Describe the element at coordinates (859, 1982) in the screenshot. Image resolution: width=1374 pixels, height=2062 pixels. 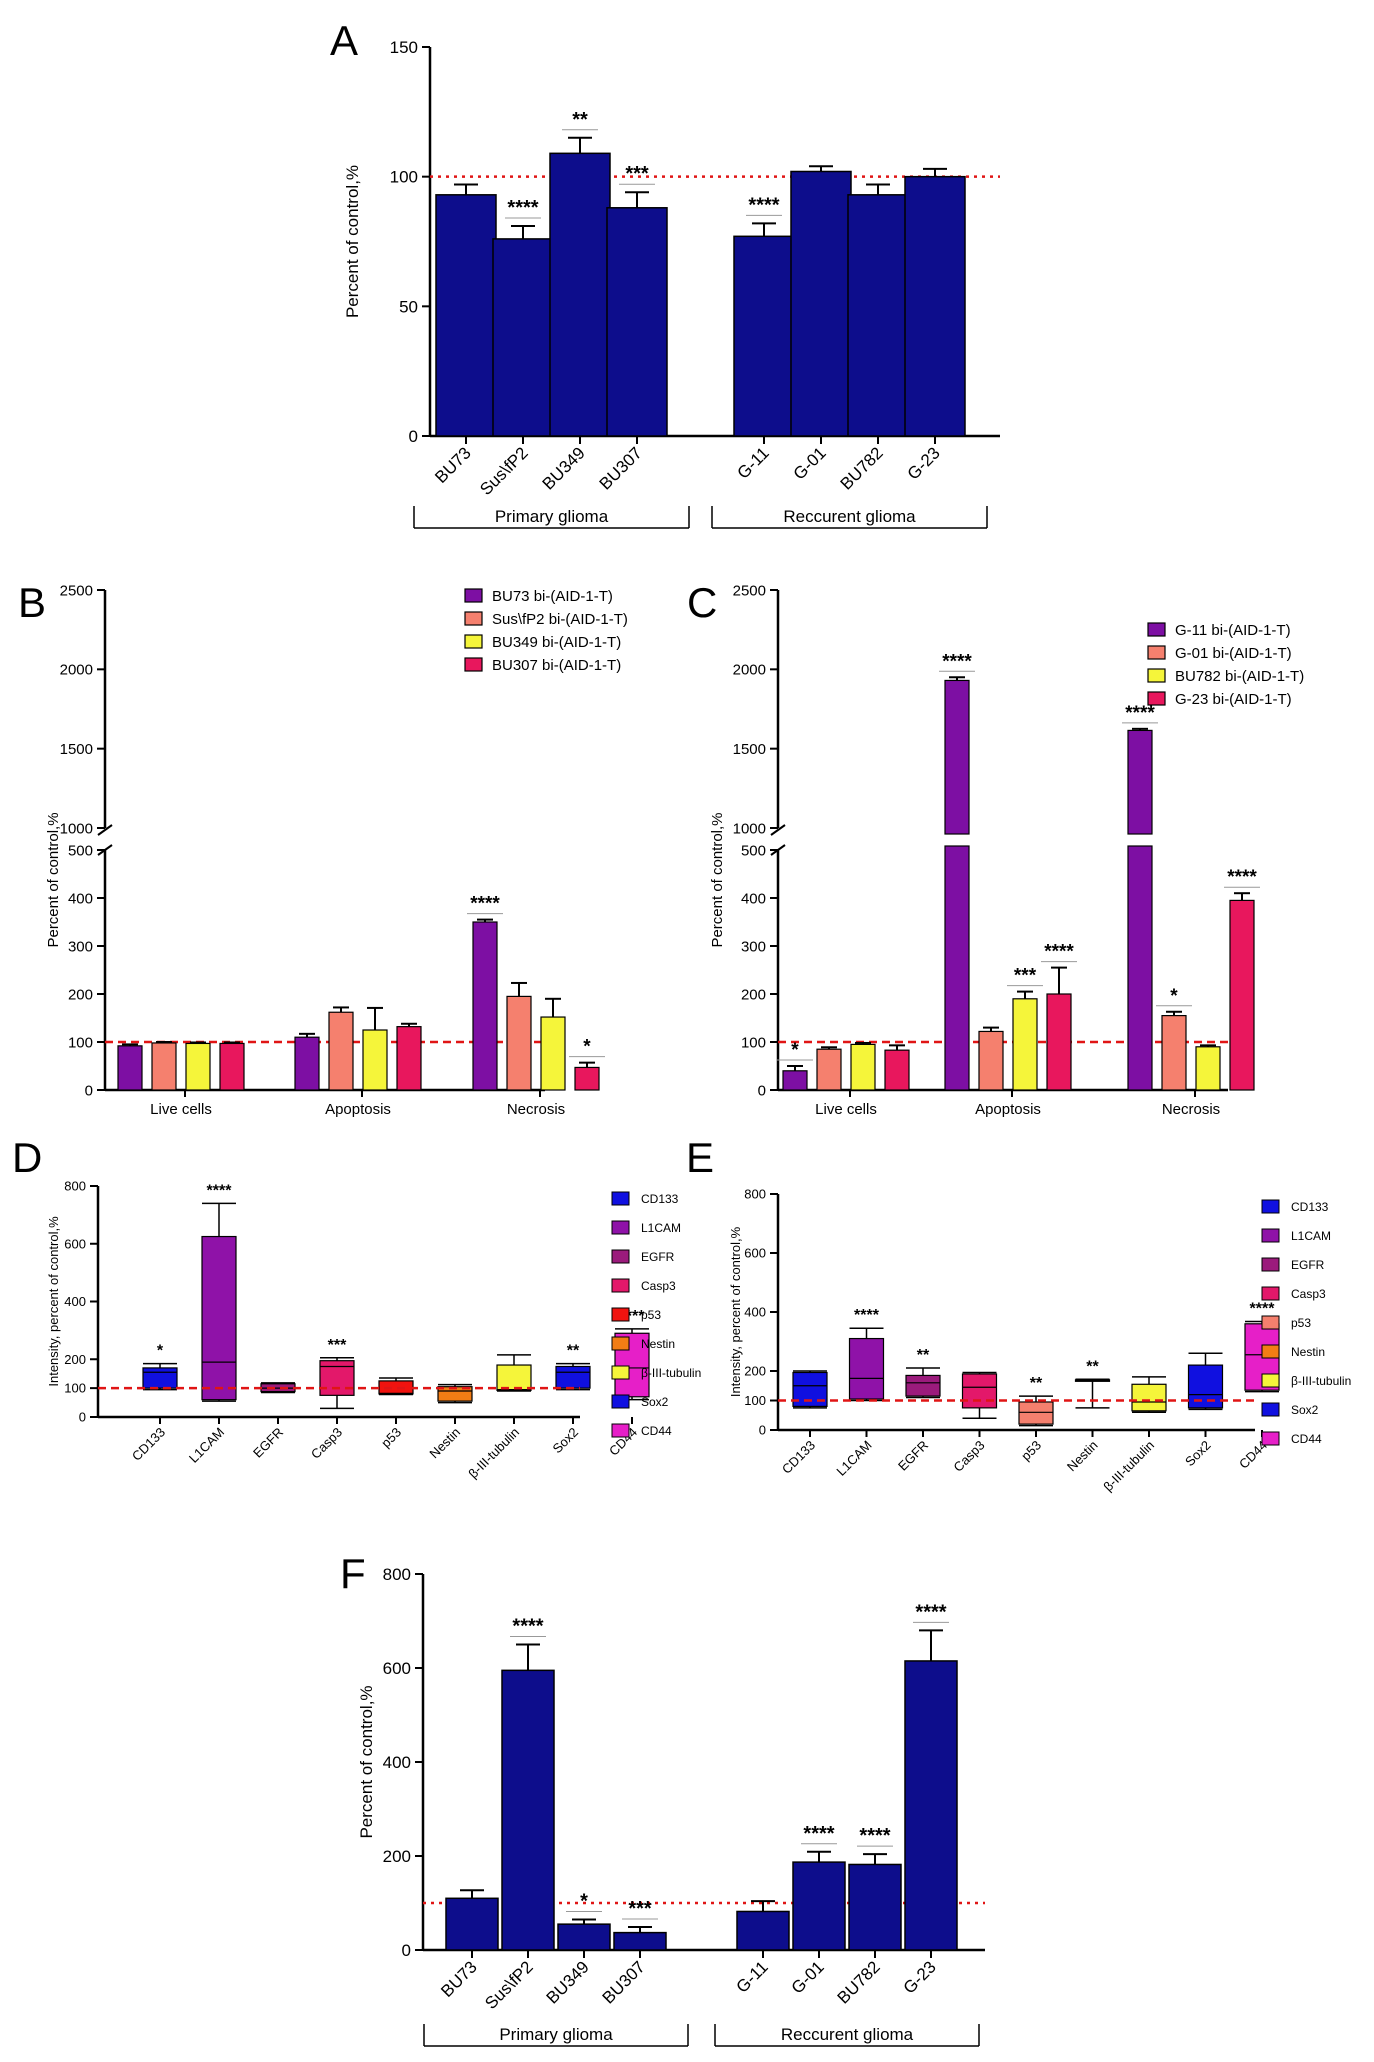
I see `x-tick-label: BU782` at that location.